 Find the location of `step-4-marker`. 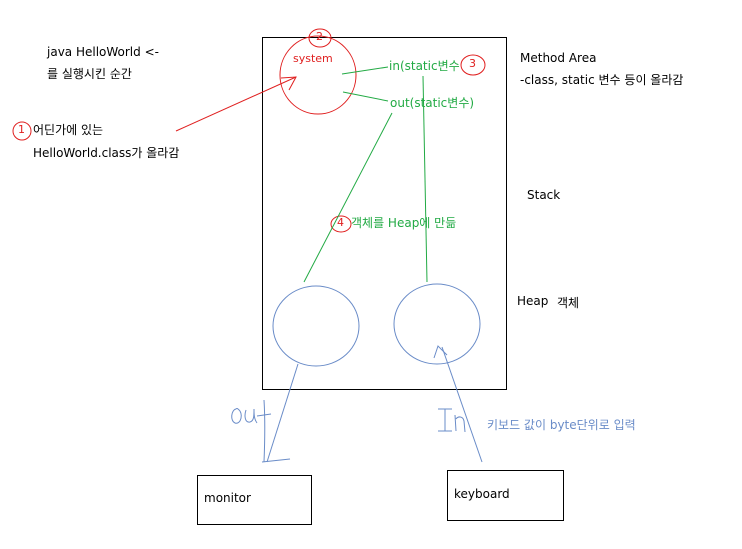

step-4-marker is located at coordinates (341, 224).